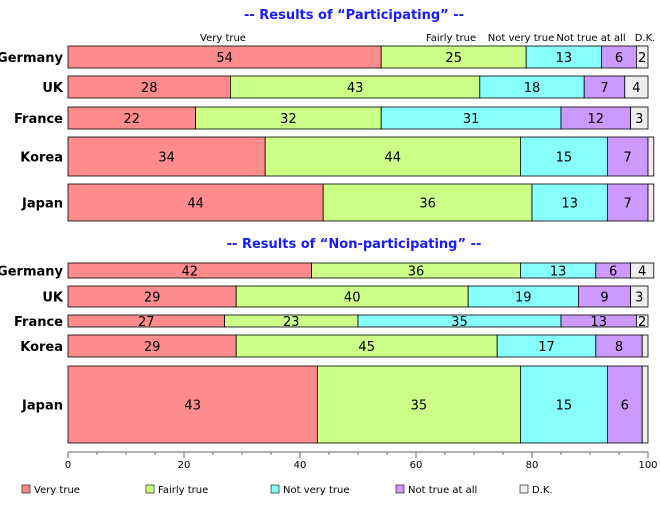 The image size is (660, 512). What do you see at coordinates (57, 490) in the screenshot?
I see `legend-label: Very true` at bounding box center [57, 490].